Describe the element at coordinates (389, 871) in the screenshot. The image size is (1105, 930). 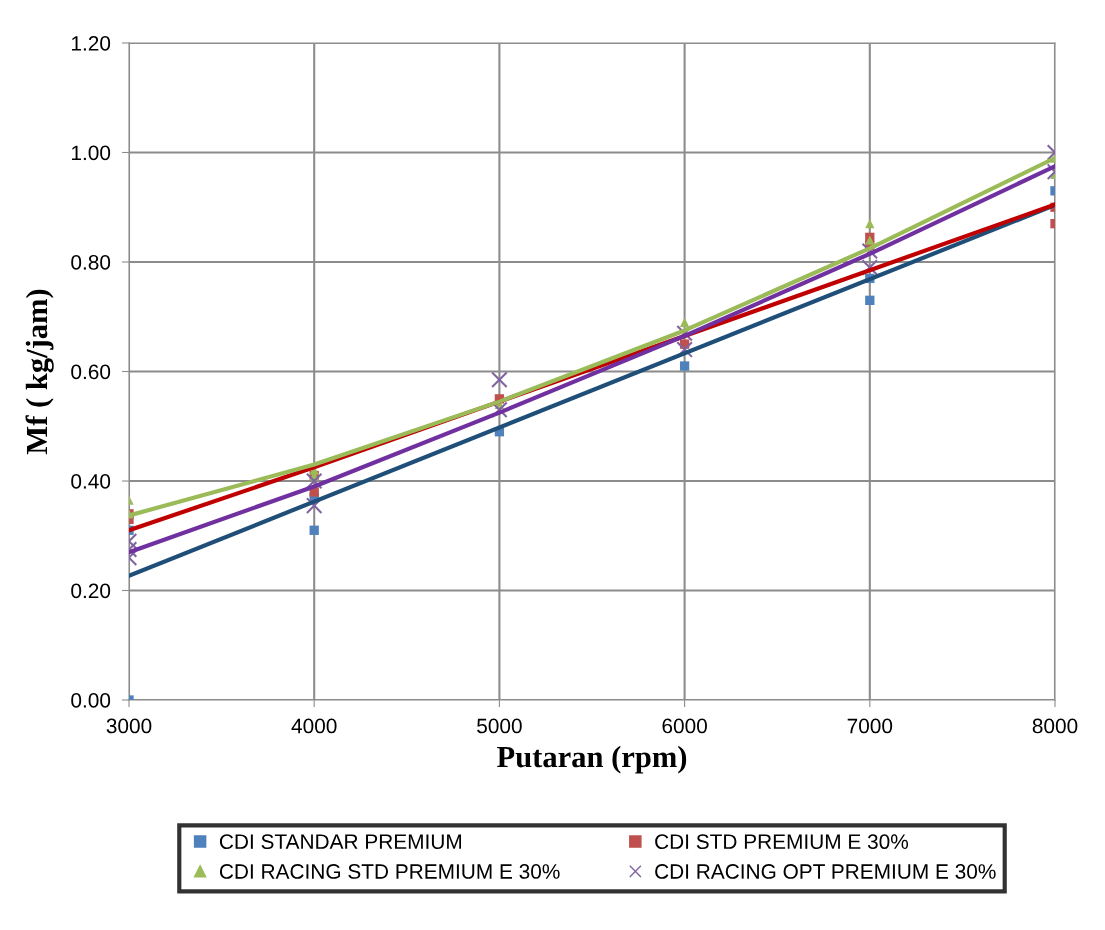
I see `legend-label: CDI RACING STD PREMIUM E 30%` at that location.